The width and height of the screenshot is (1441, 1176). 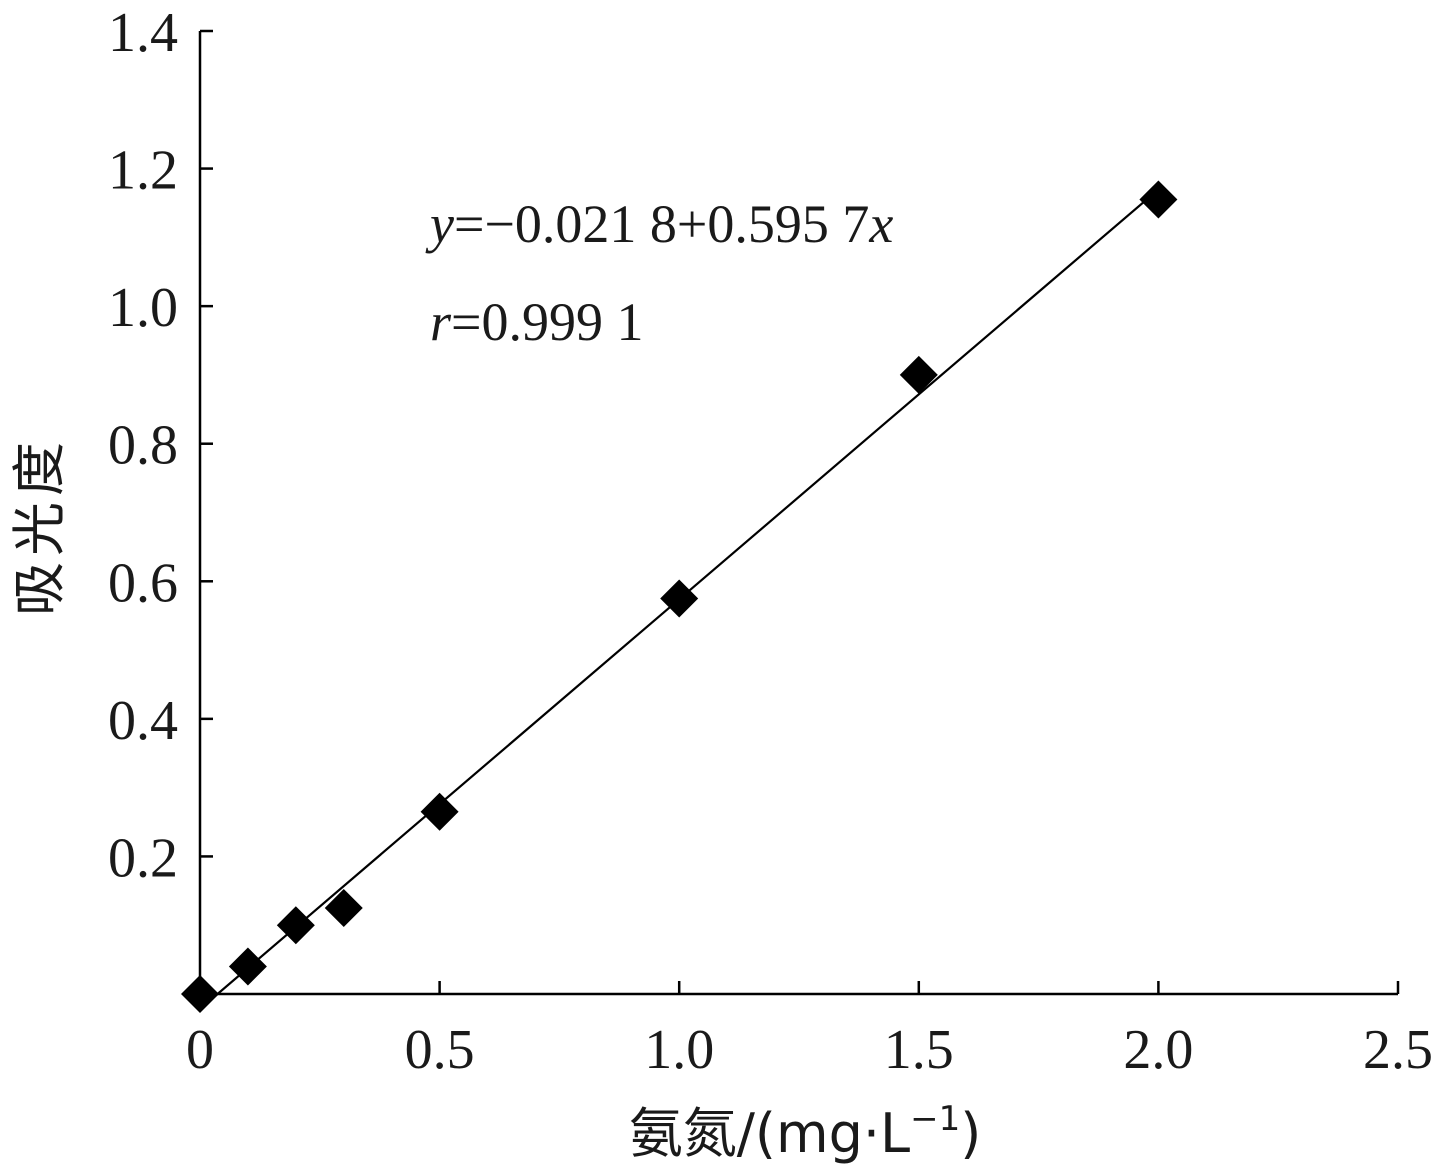 I want to click on x-axis-title-sup: −1, so click(x=935, y=1119).